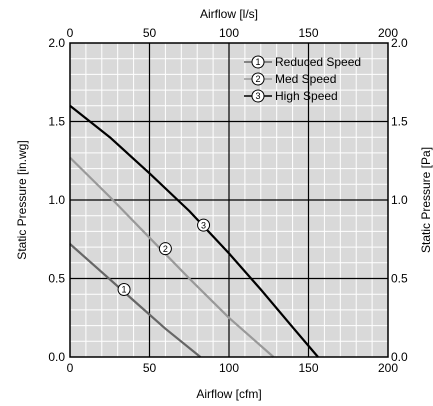 Image resolution: width=433 pixels, height=406 pixels. Describe the element at coordinates (399, 200) in the screenshot. I see `y-tick-label-right: 1.0` at that location.